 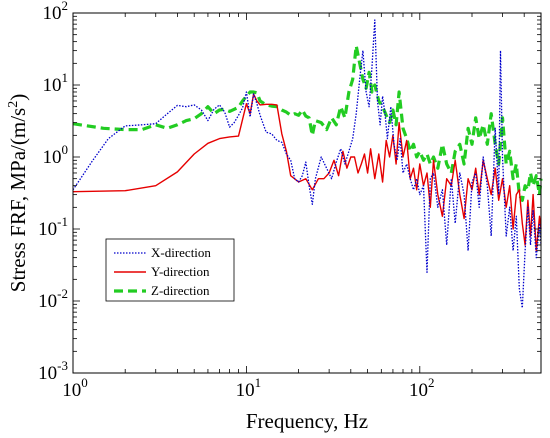 What do you see at coordinates (56, 12) in the screenshot?
I see `y-tick-label: 10²` at bounding box center [56, 12].